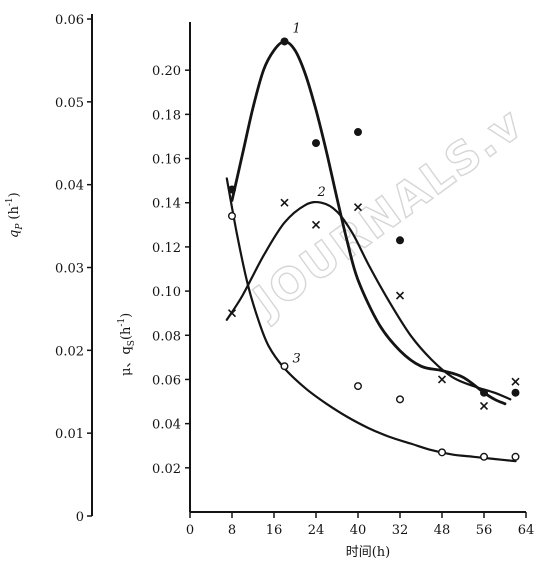 The image size is (536, 570). I want to click on right-axis-tick-label: 0.14, so click(166, 204).